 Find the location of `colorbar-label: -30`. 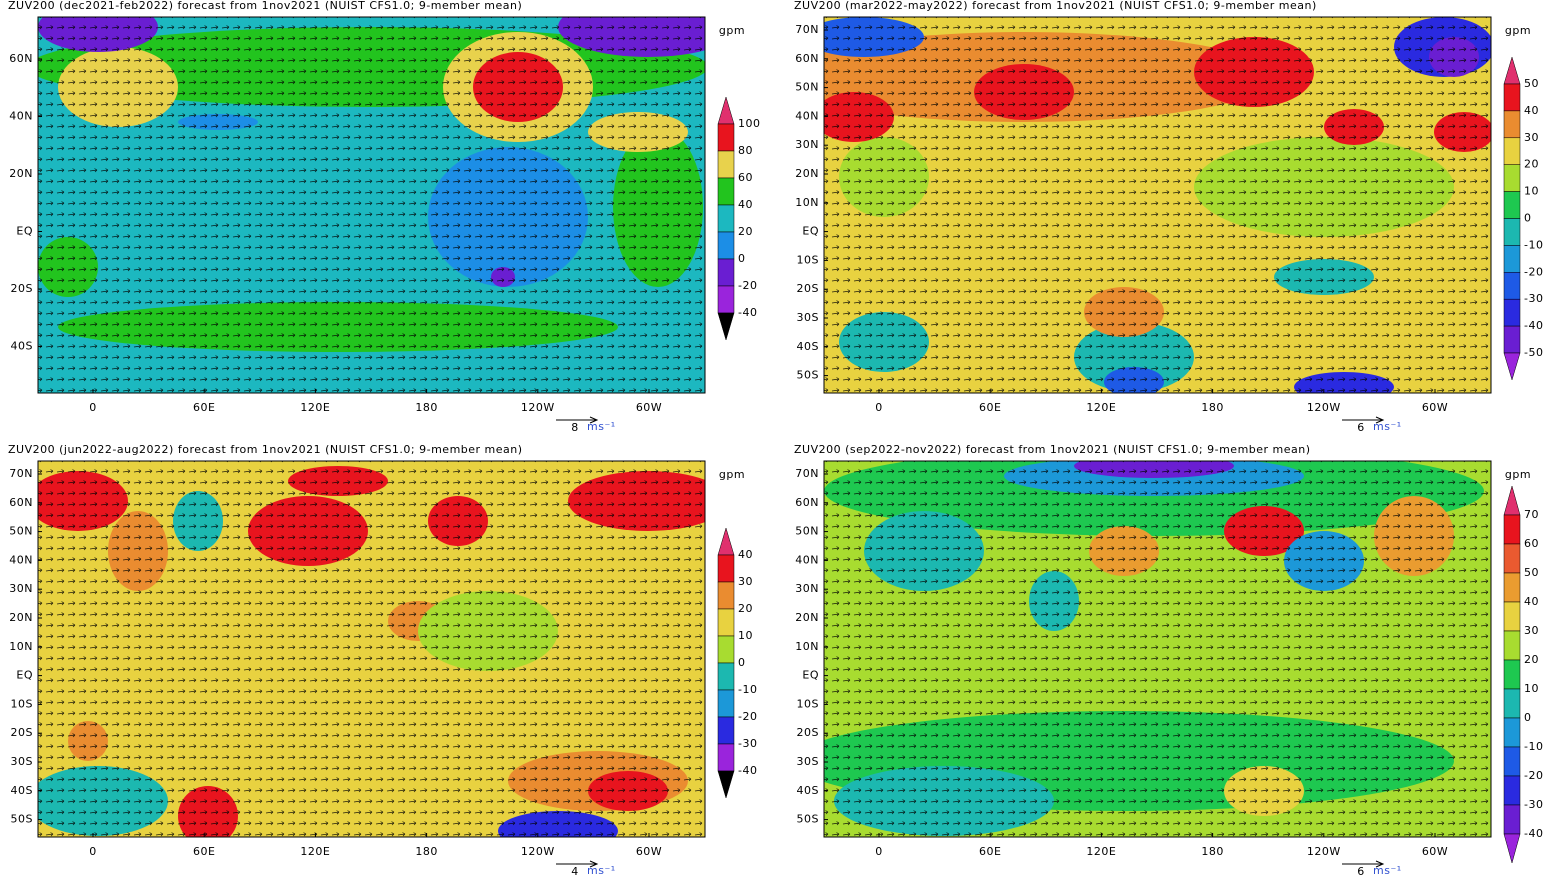

colorbar-label: -30 is located at coordinates (747, 743).